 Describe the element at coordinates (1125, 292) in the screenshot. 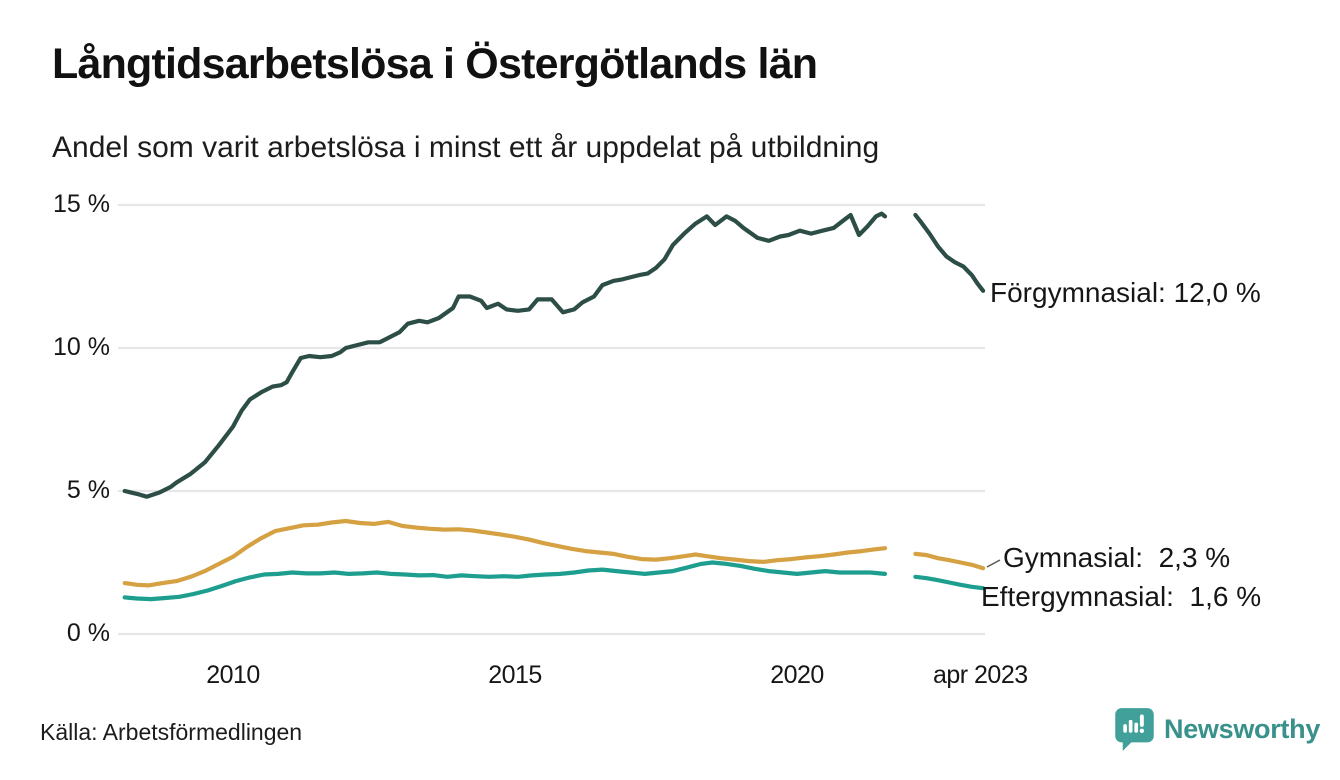

I see `series-end-label-forgymnasial: Förgymnasial: 12,0 %` at that location.